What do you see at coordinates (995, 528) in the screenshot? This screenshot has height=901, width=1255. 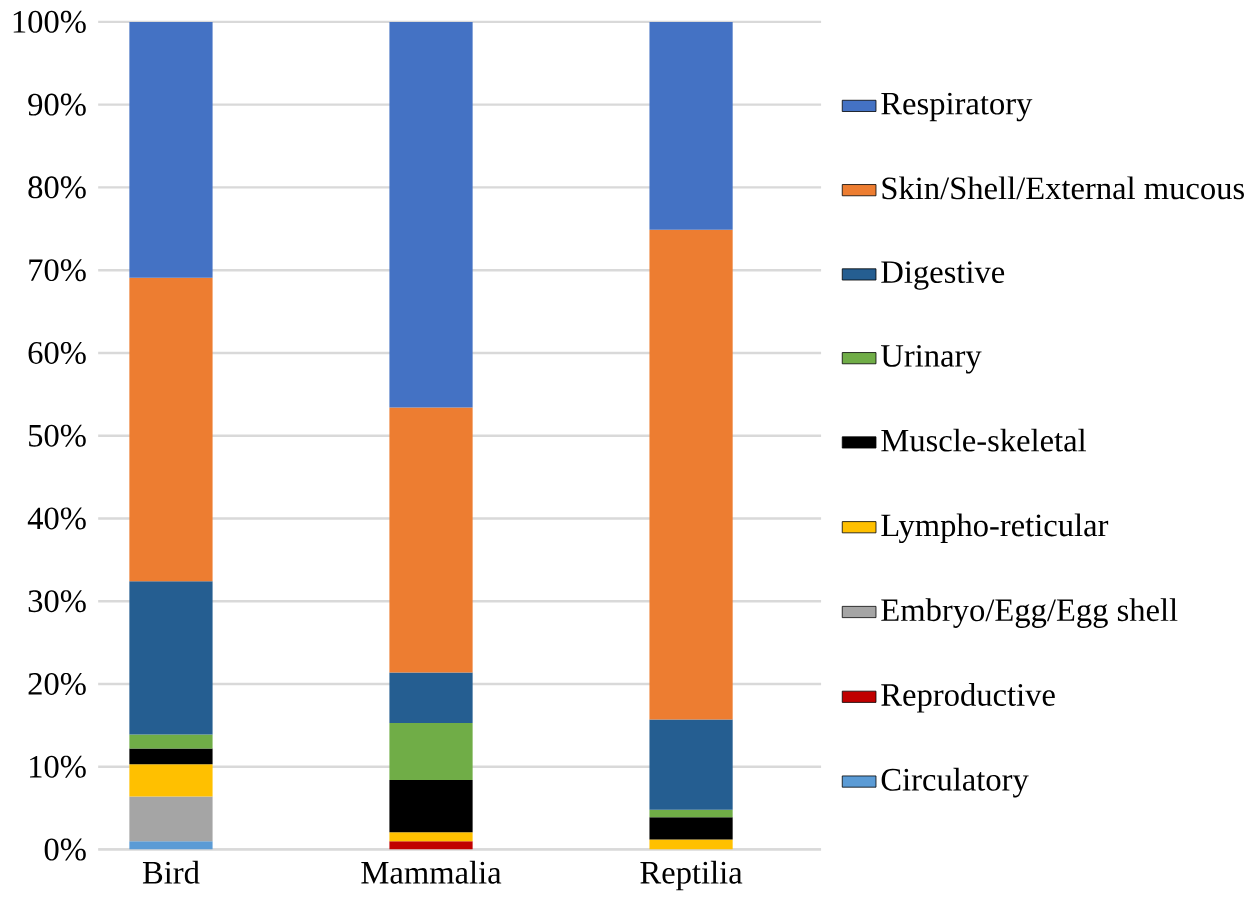 I see `legend-label: Lympho-reticular` at bounding box center [995, 528].